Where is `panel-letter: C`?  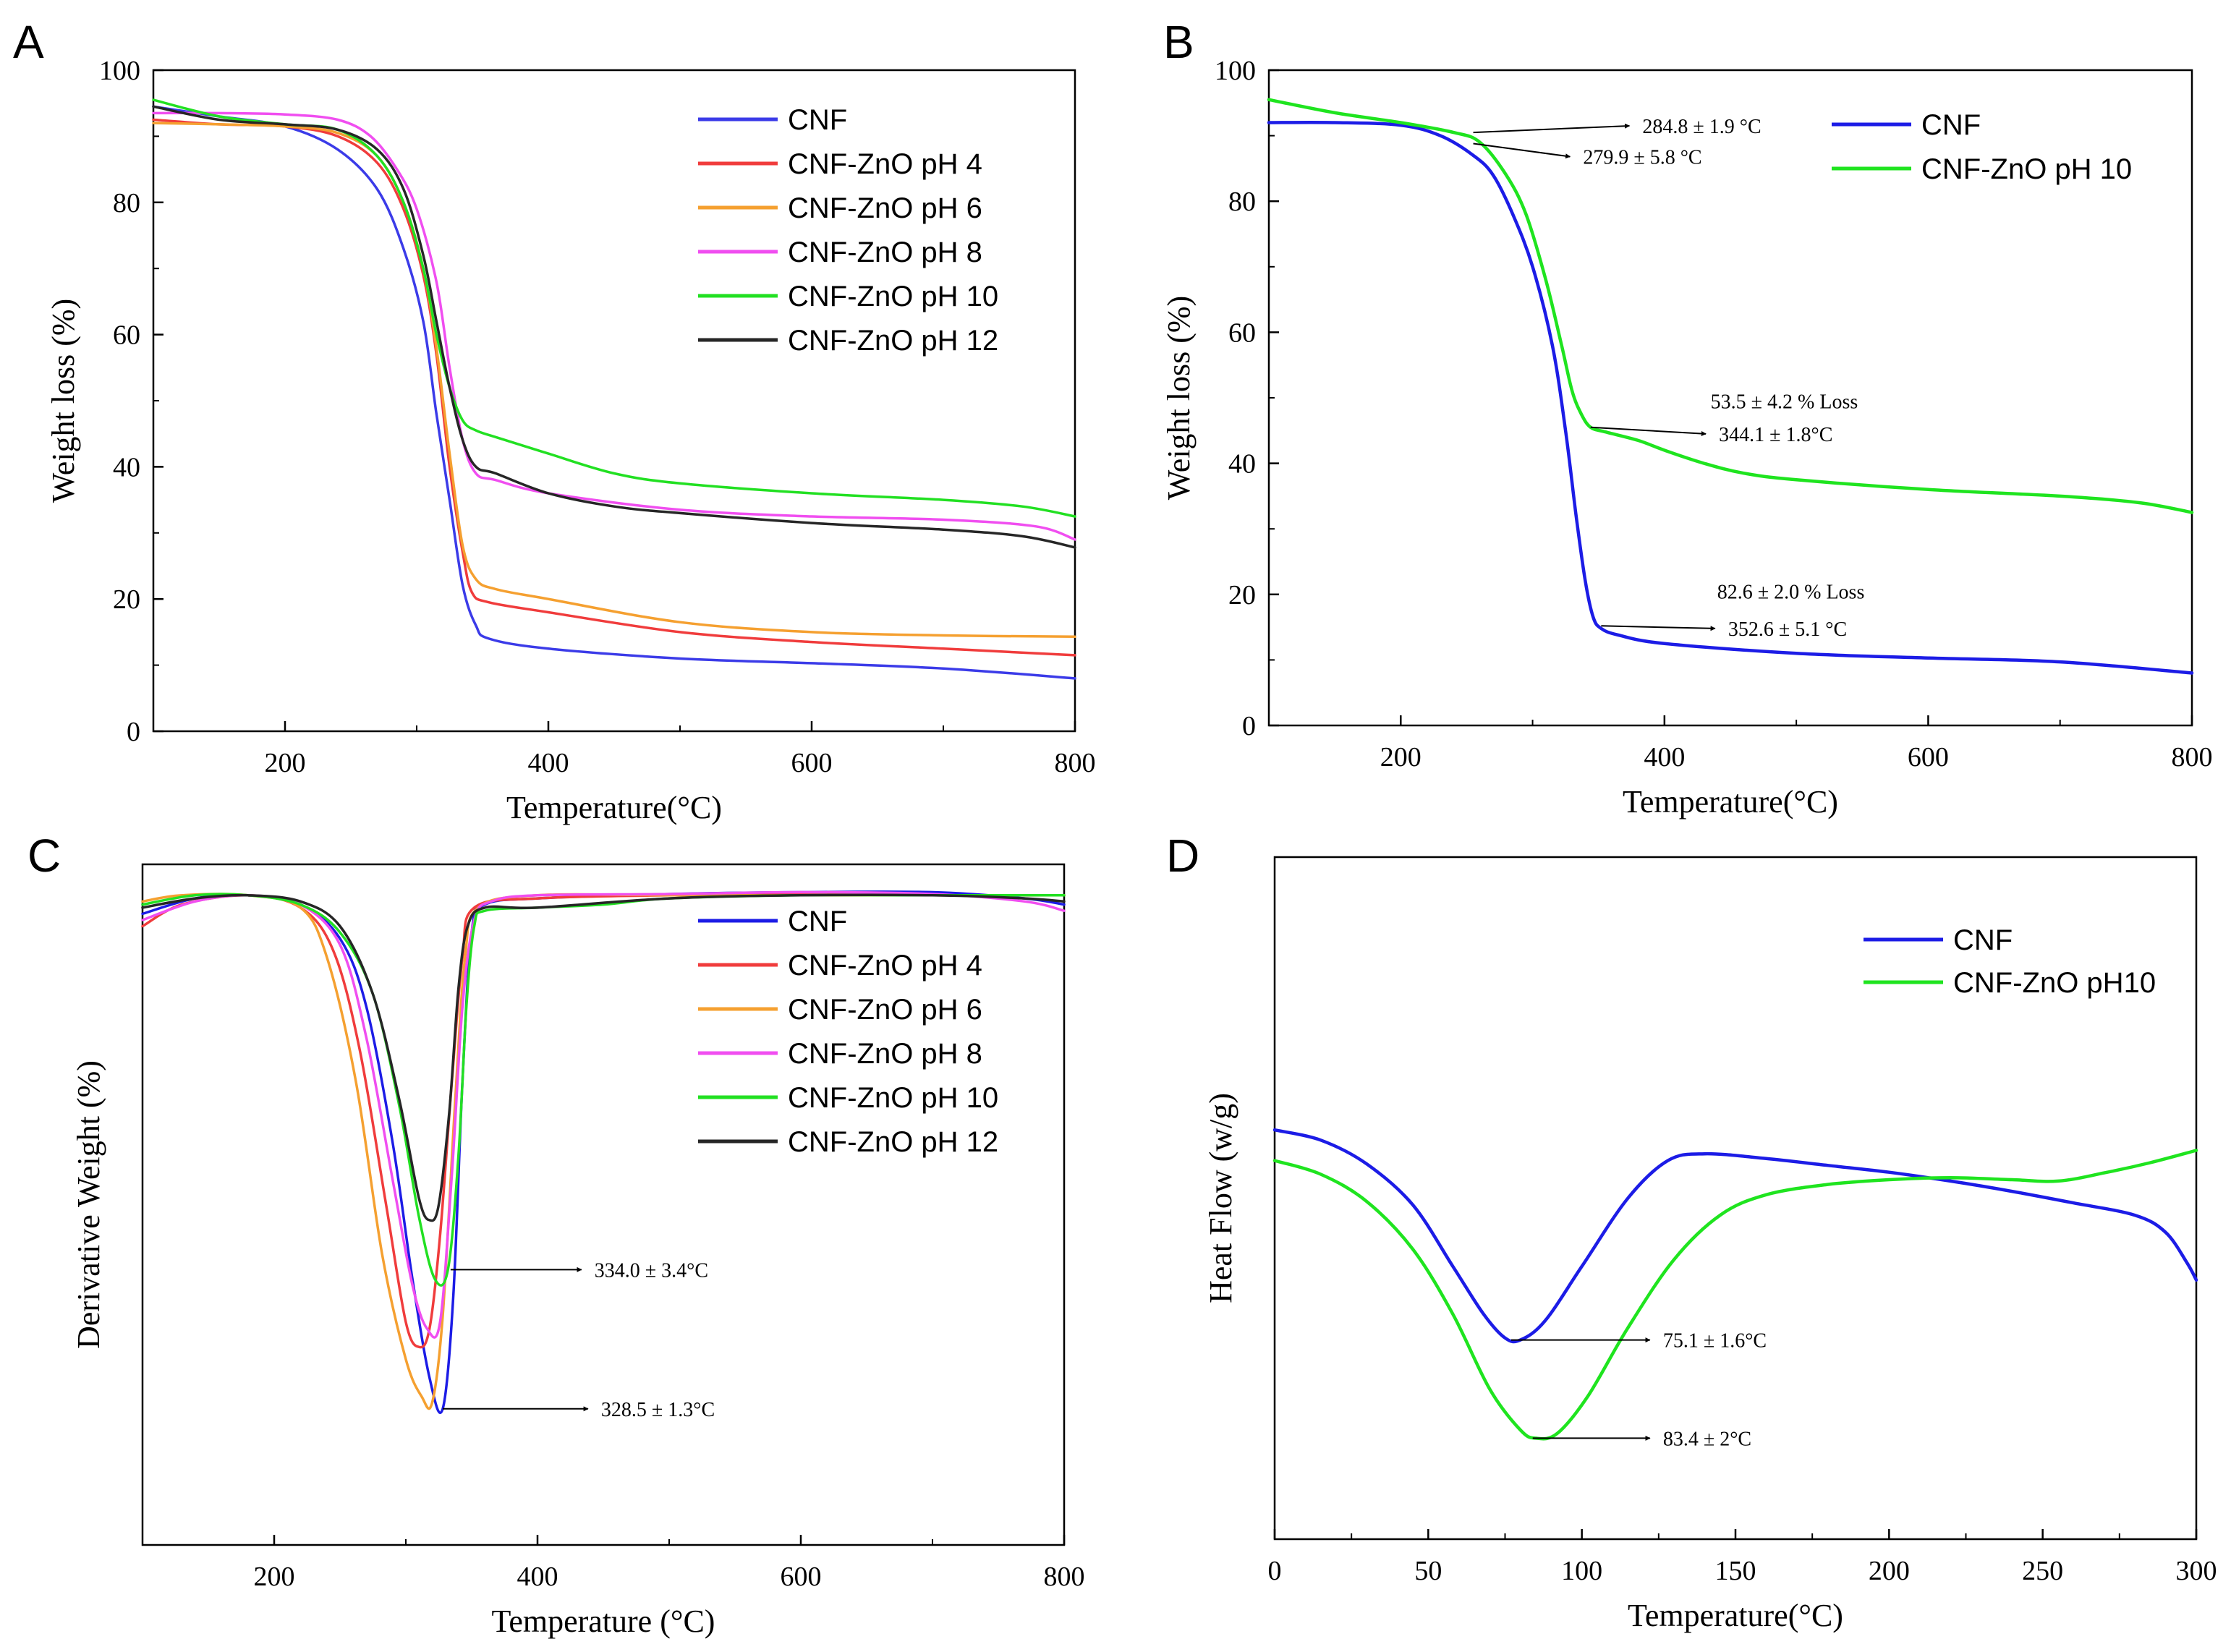
panel-letter: C is located at coordinates (44, 856).